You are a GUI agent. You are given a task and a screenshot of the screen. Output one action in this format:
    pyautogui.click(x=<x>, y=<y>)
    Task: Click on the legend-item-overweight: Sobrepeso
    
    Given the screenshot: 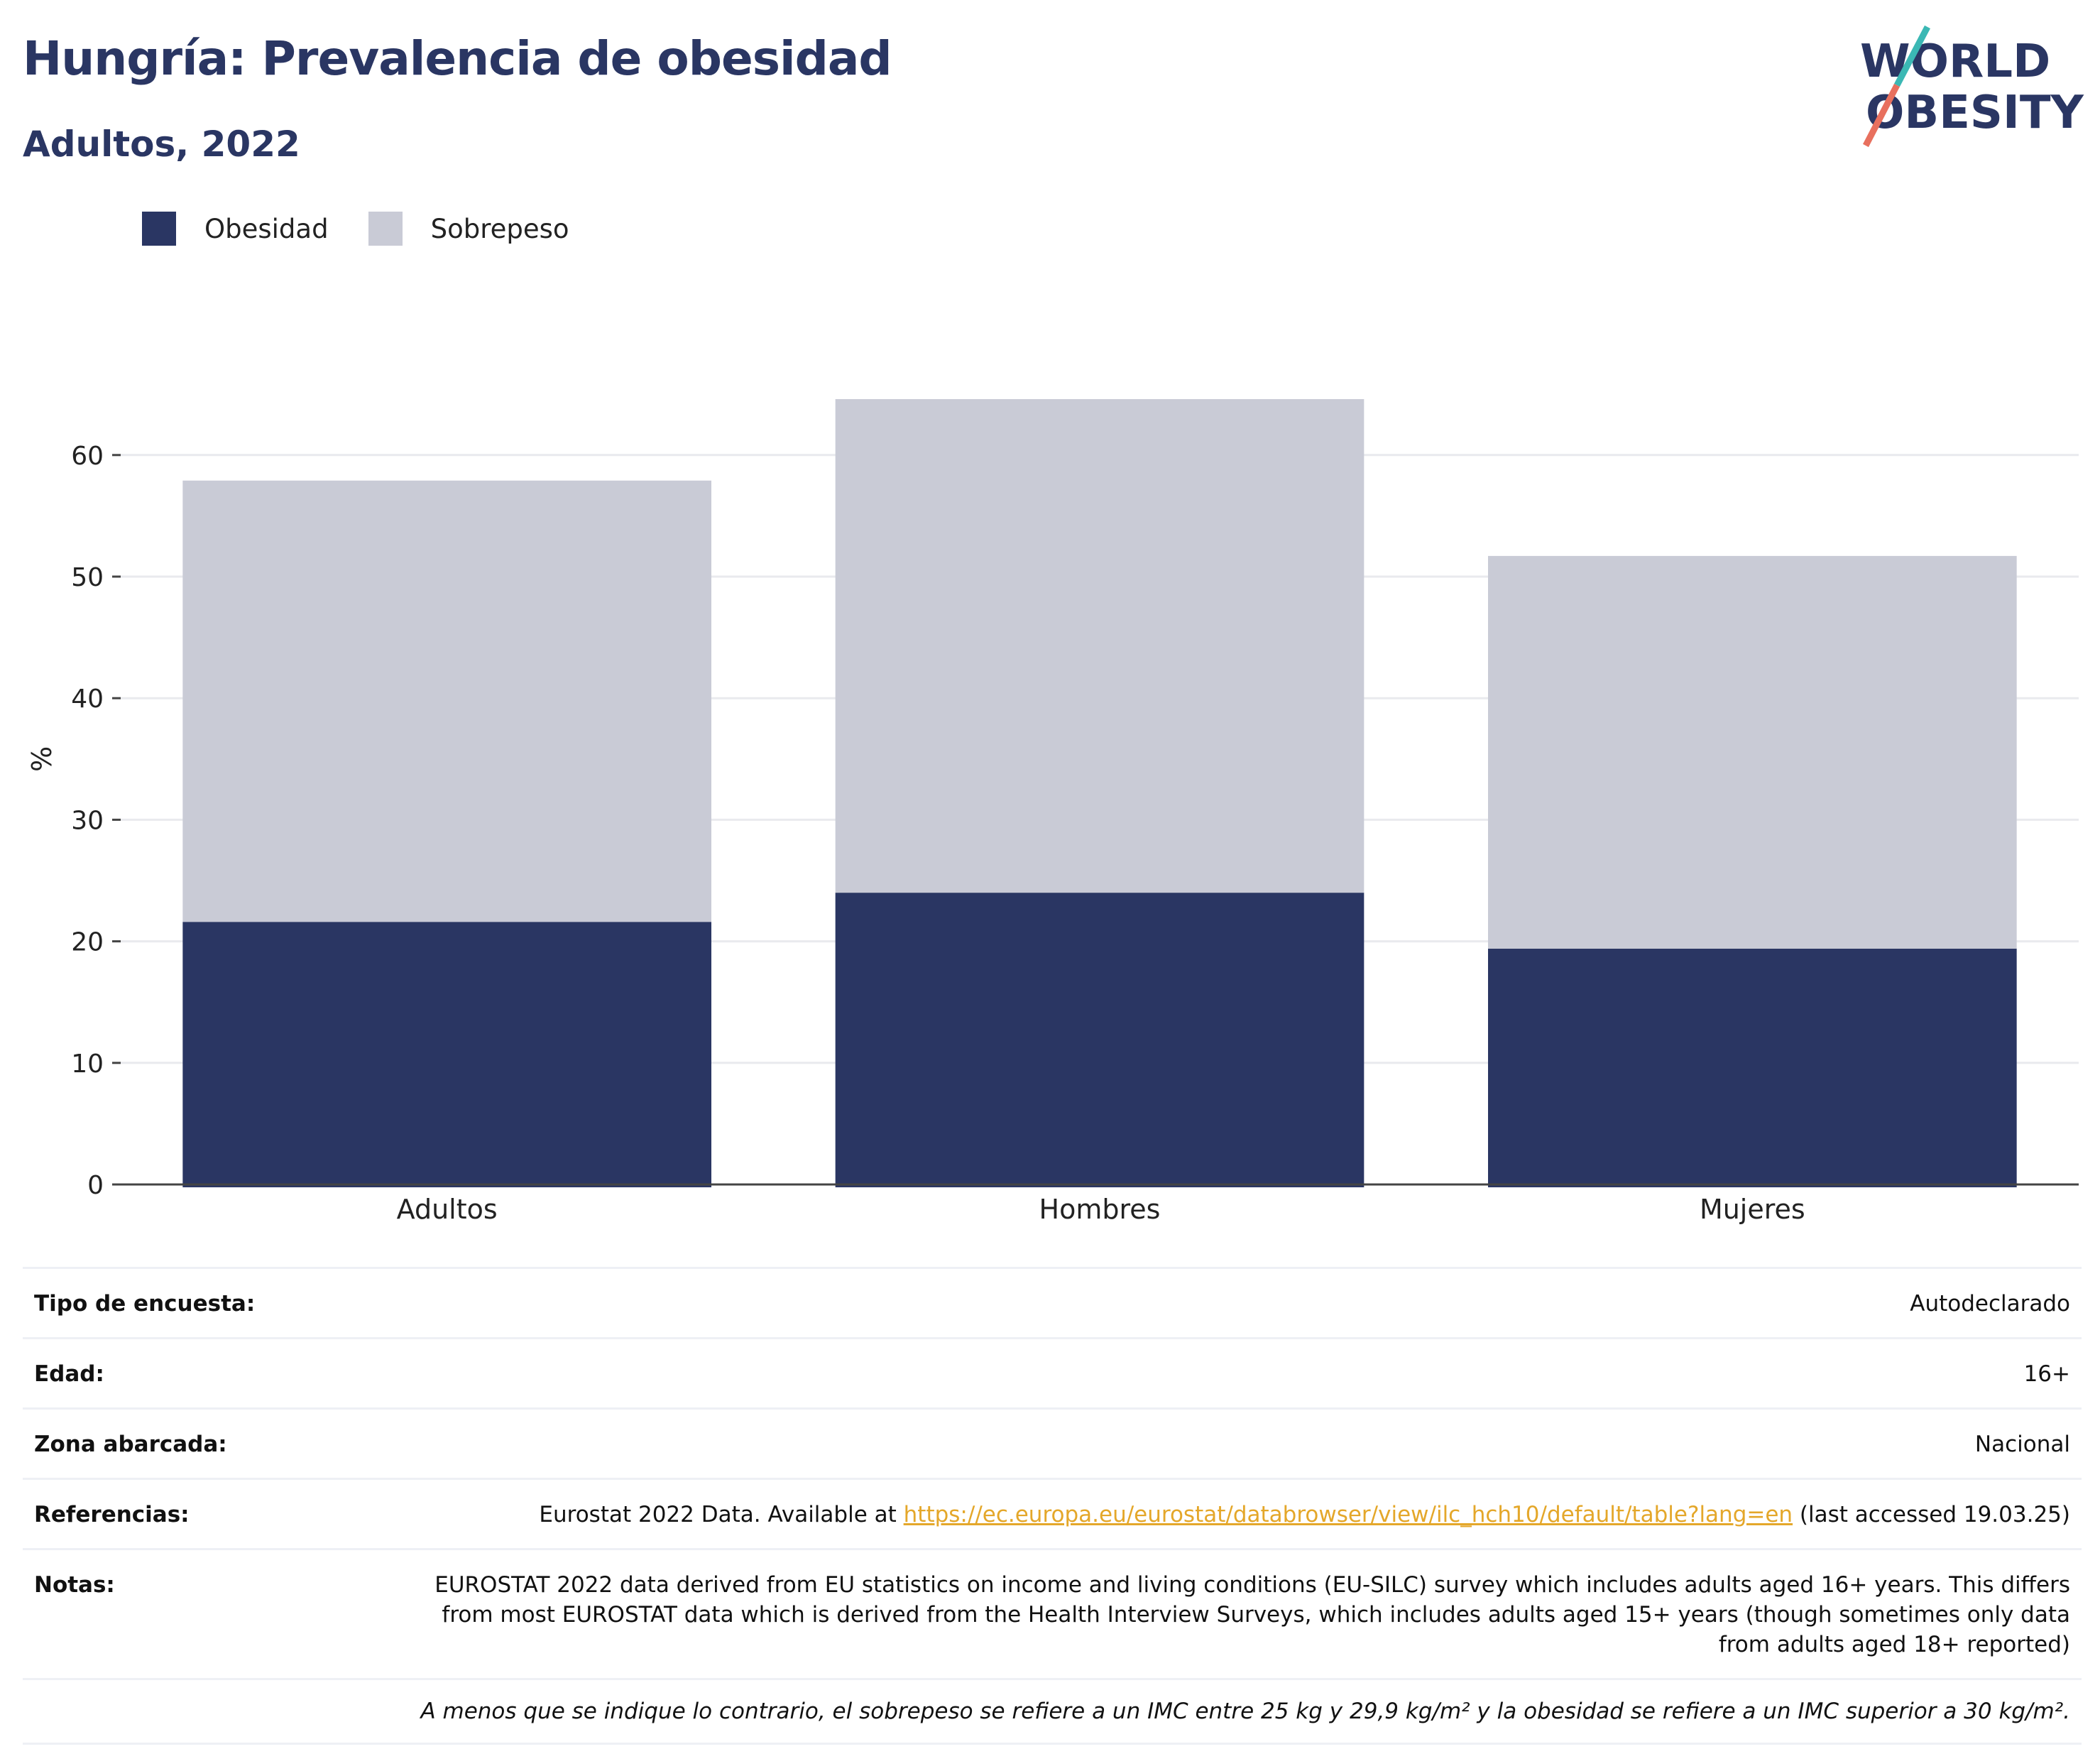 What is the action you would take?
    pyautogui.click(x=468, y=229)
    